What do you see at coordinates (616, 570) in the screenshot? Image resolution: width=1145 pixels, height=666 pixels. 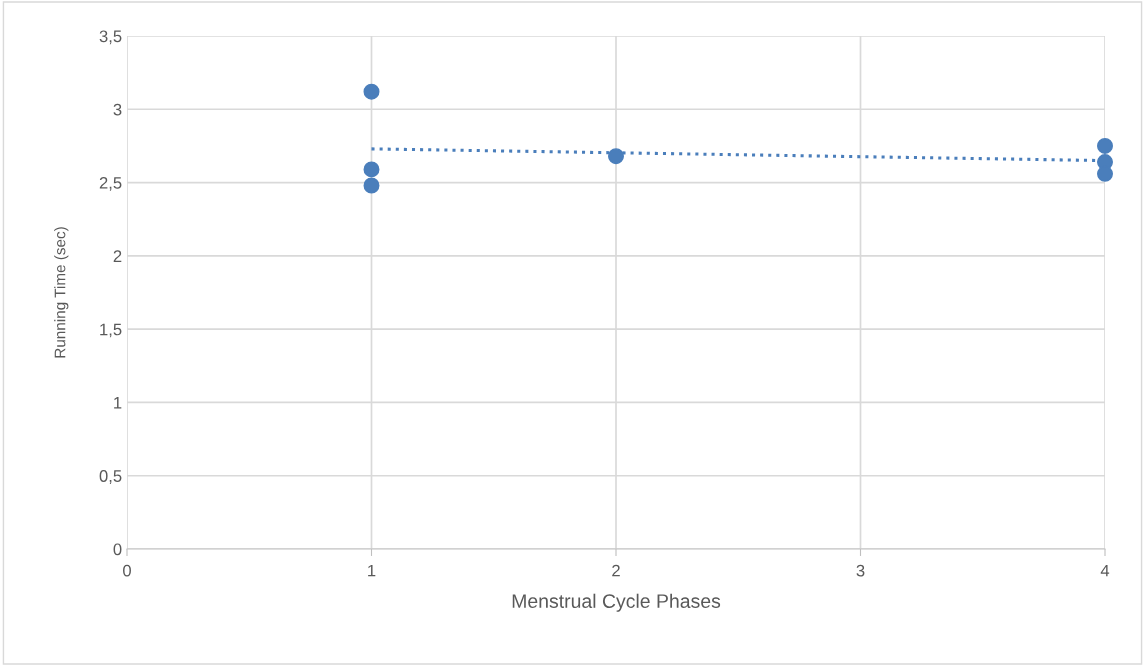 I see `x-tick-label: 2` at bounding box center [616, 570].